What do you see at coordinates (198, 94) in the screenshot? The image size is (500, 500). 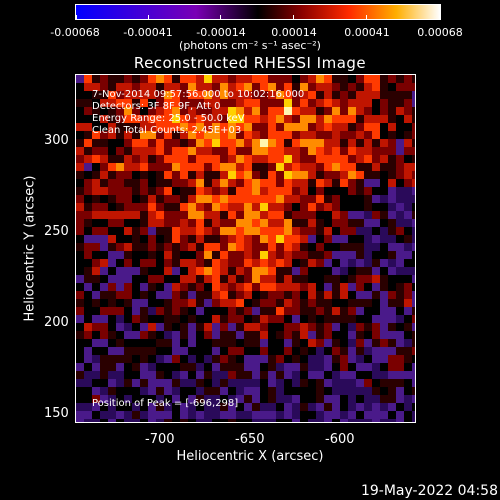 I see `overlay-time-range: 7-Nov-2014 09:57:56.000 to 10:02:16.000` at bounding box center [198, 94].